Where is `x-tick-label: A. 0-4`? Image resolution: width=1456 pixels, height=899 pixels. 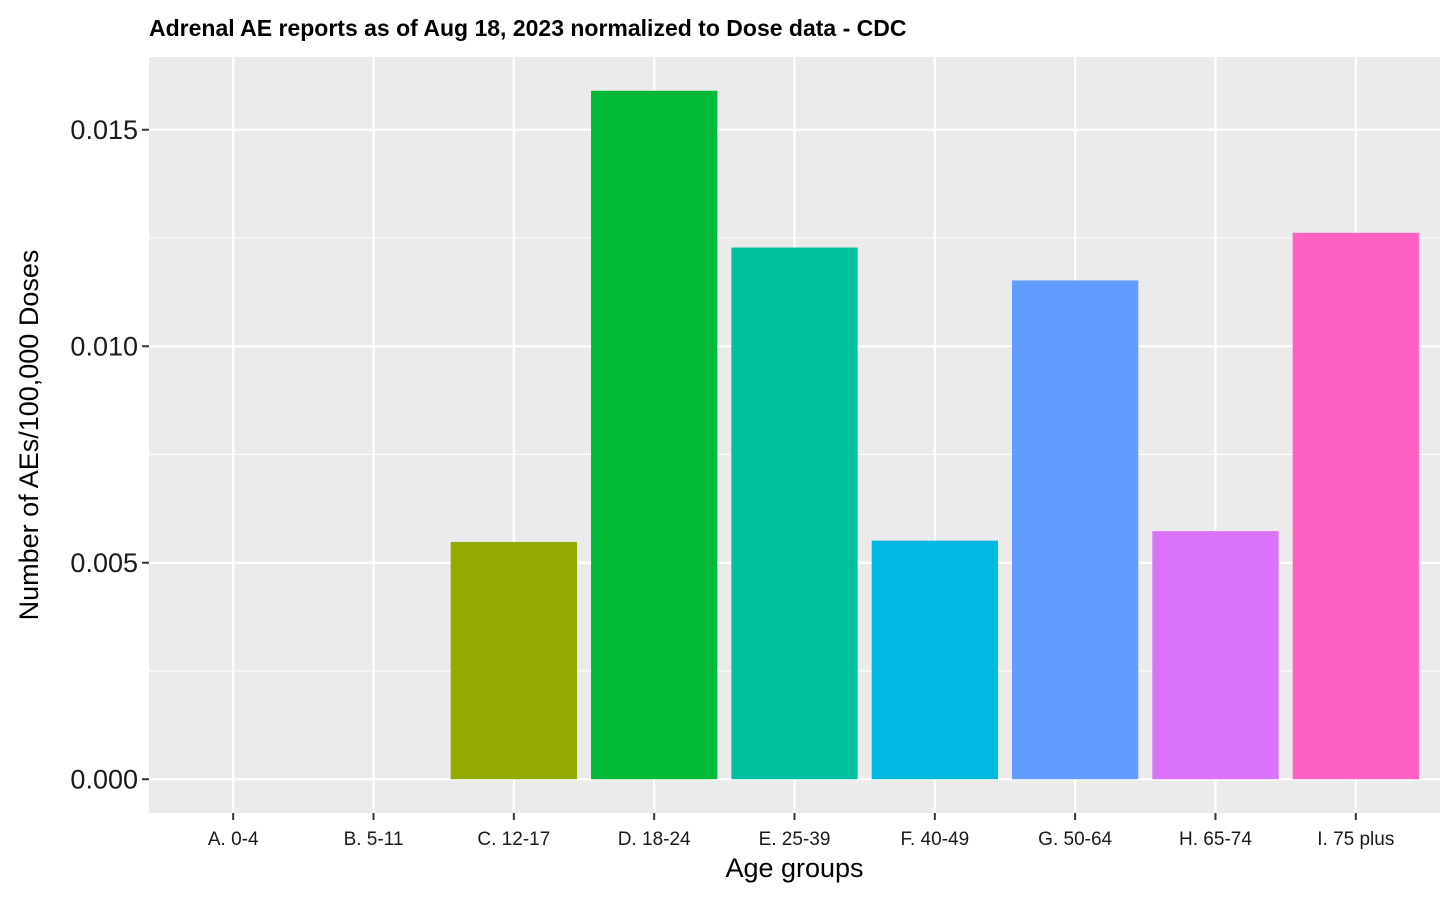
x-tick-label: A. 0-4 is located at coordinates (233, 839).